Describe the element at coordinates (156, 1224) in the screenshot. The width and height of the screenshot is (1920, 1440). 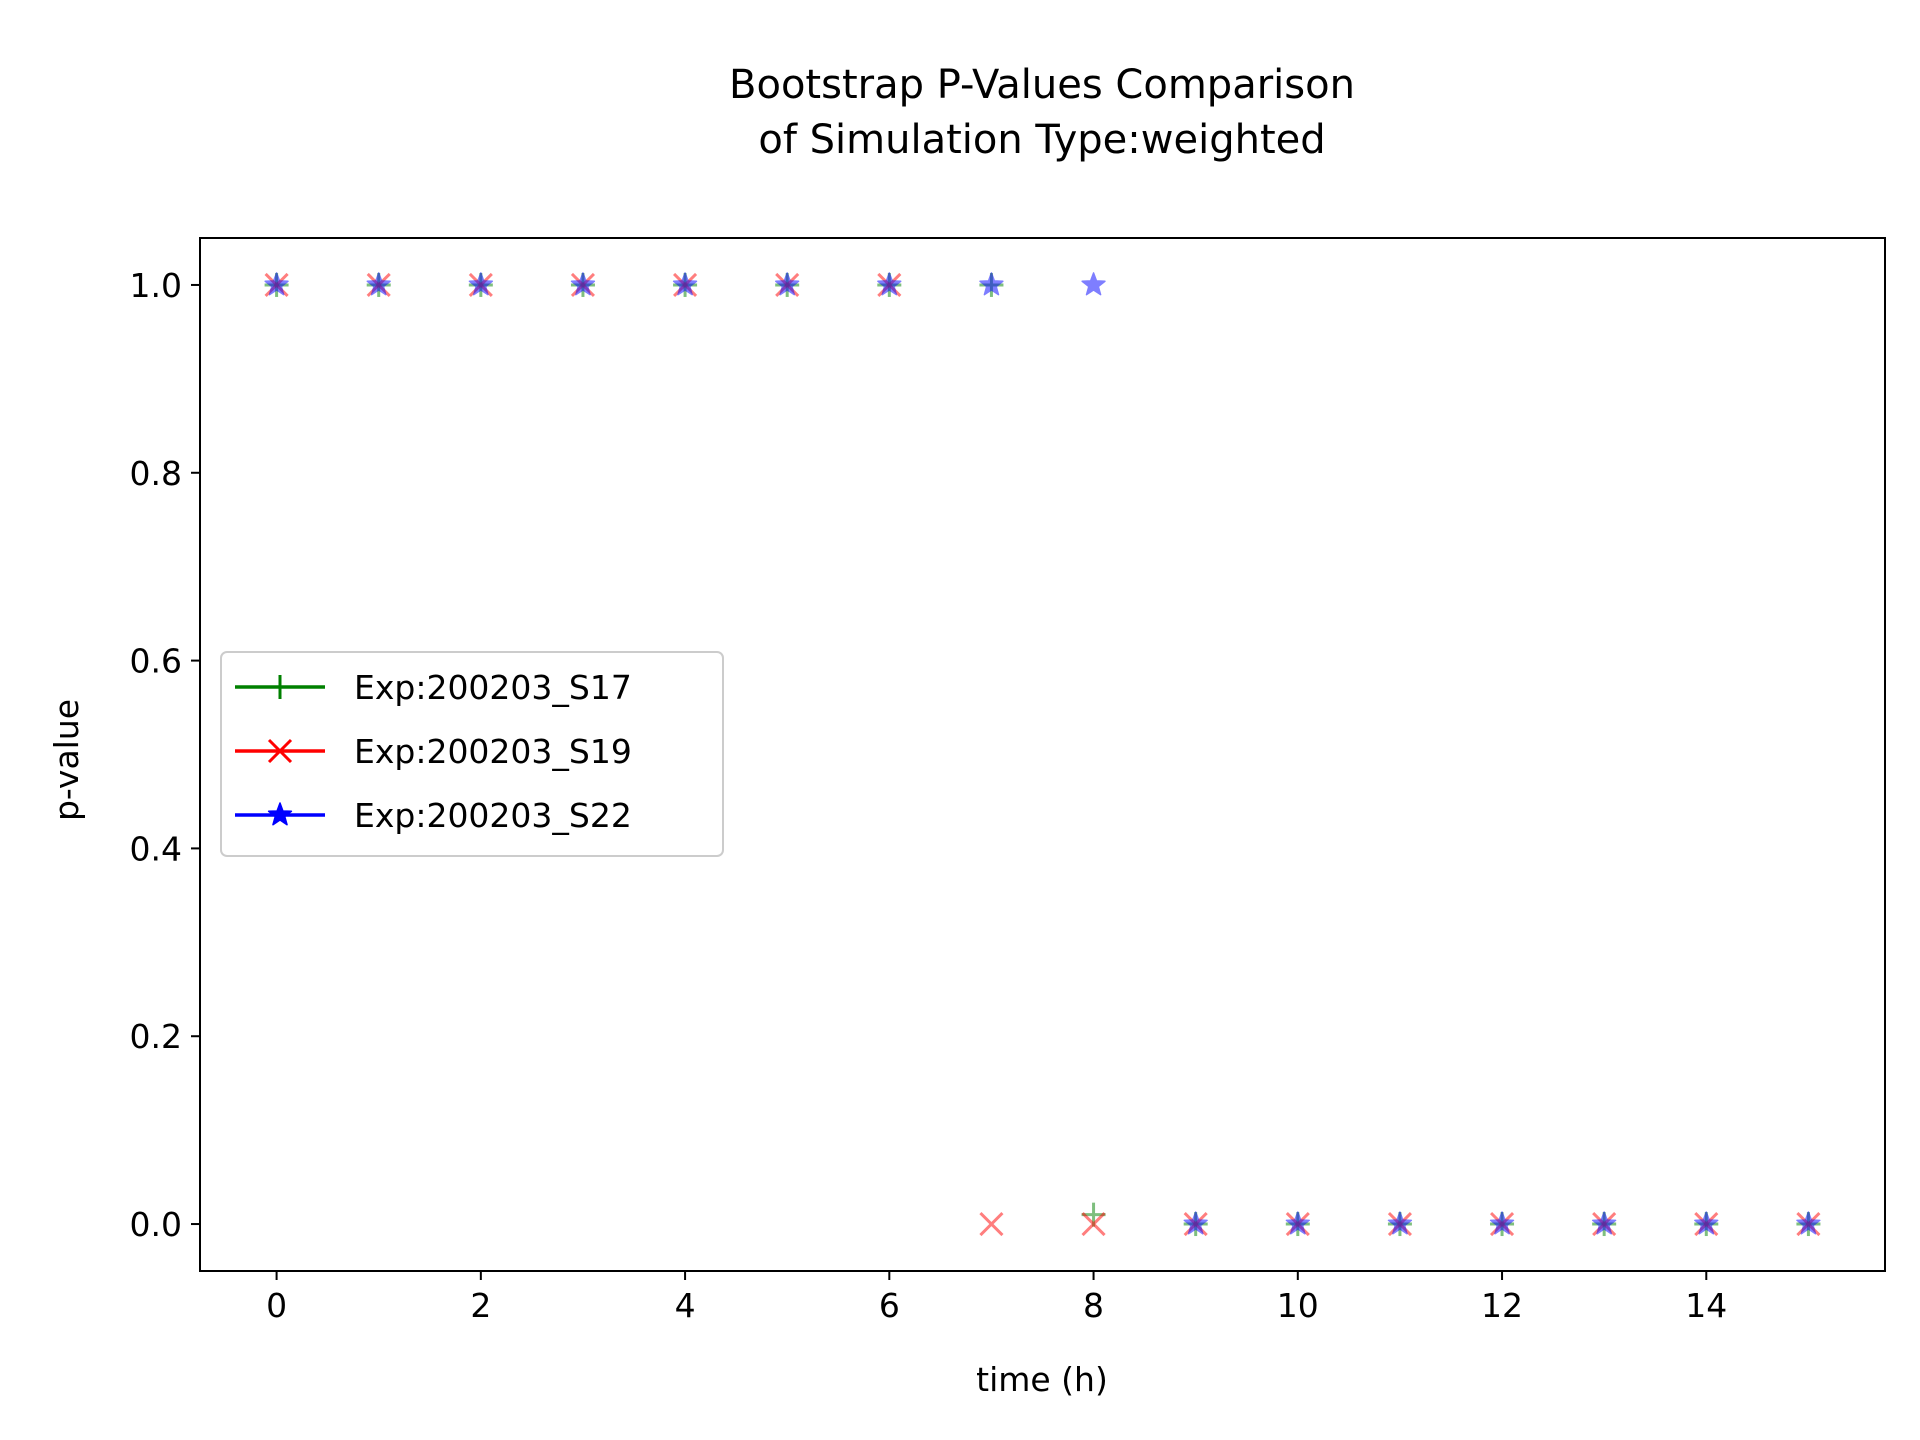
I see `y-tick-label: 0.0` at that location.